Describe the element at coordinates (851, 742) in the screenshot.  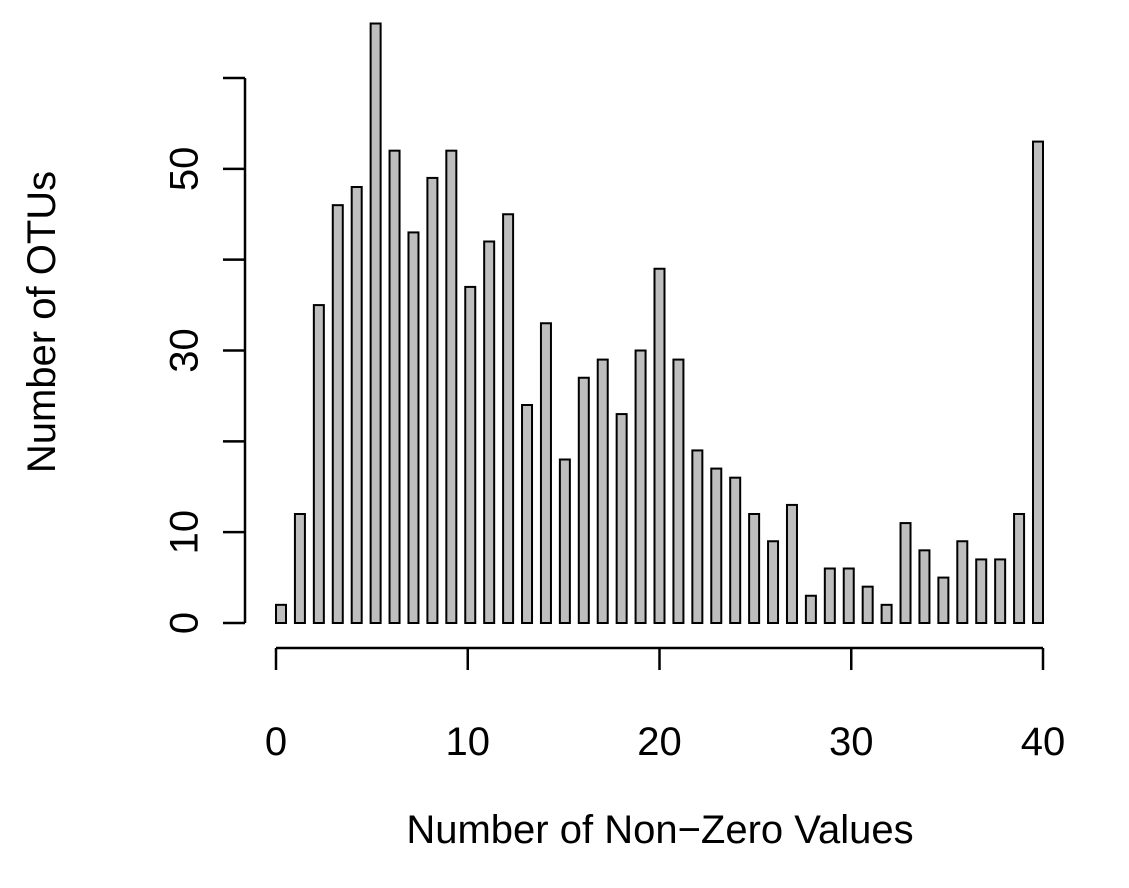
I see `x-tick-label: 30` at that location.